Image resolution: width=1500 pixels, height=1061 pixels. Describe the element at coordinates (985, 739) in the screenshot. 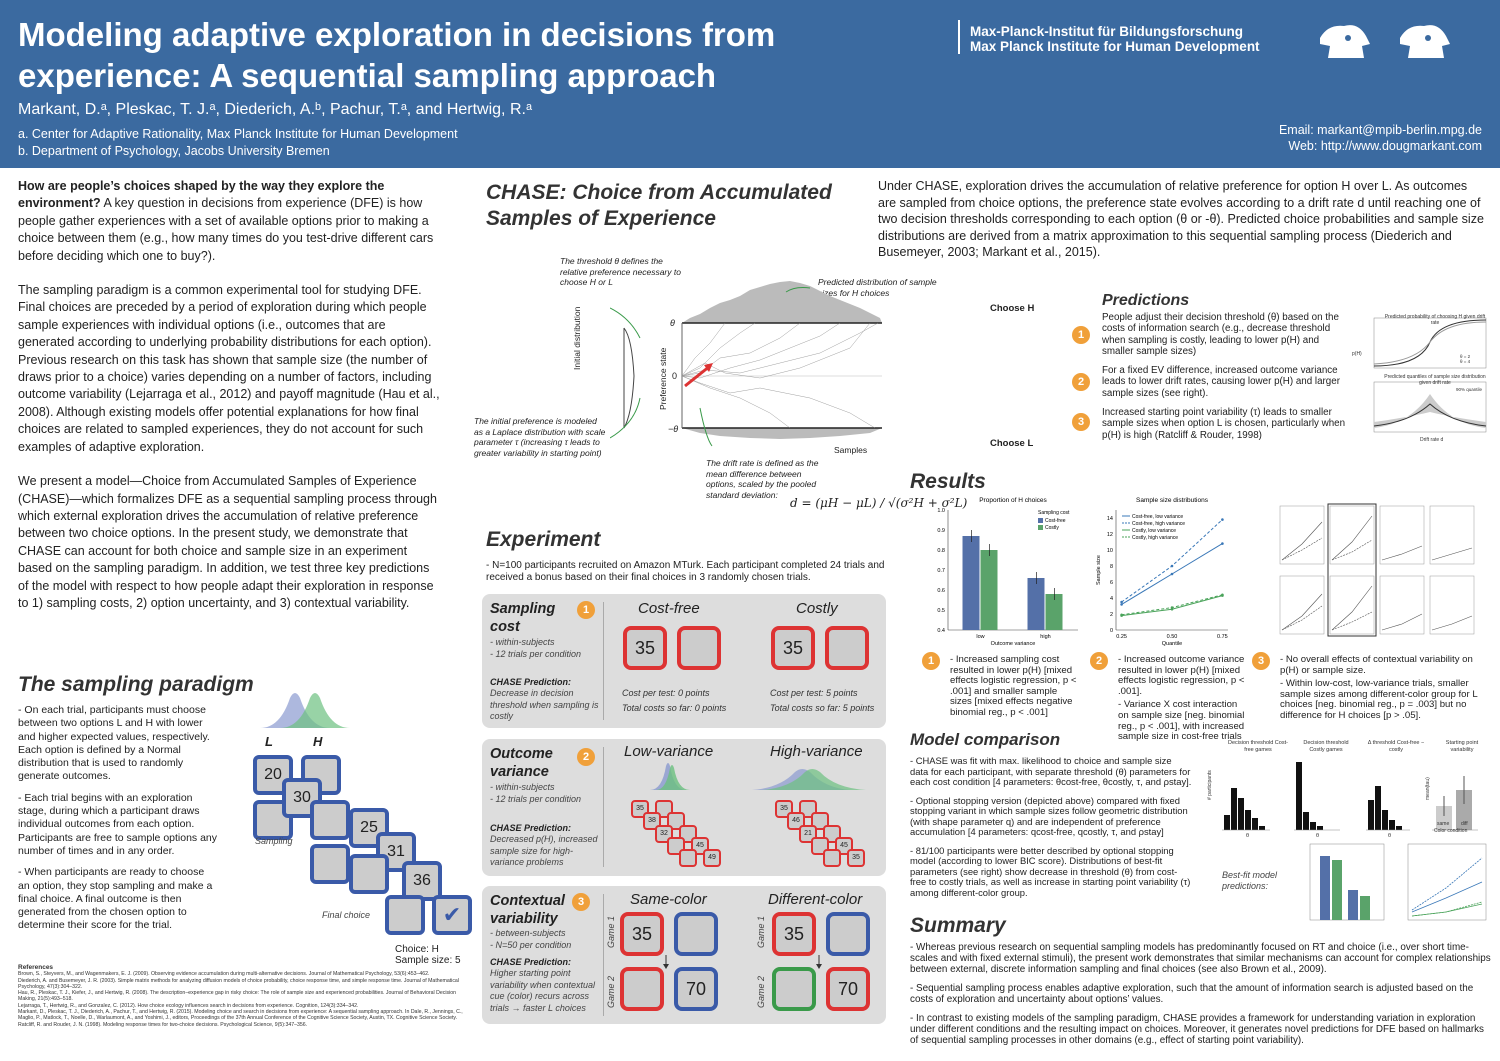

I see `model-comparison-title: Model comparison` at that location.